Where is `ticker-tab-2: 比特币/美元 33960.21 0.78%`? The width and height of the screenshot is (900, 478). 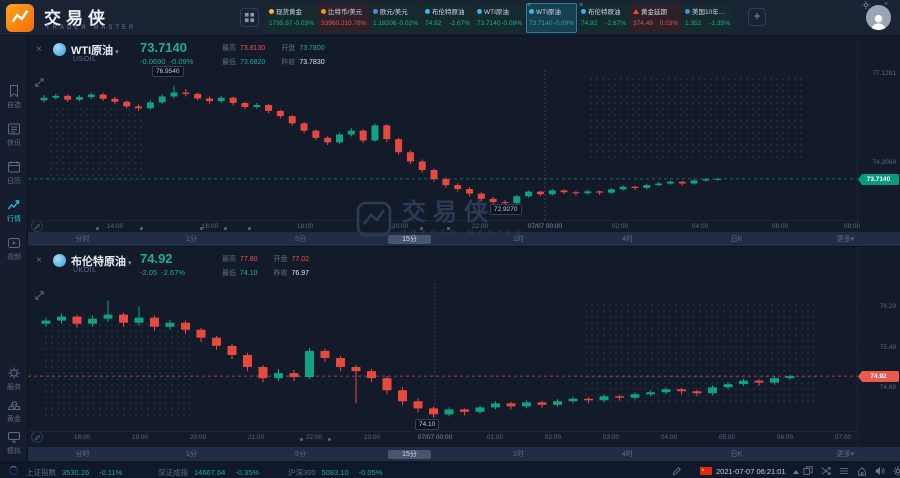
ticker-tab-2: 比特币/美元 33960.21 0.78% is located at coordinates (343, 18).